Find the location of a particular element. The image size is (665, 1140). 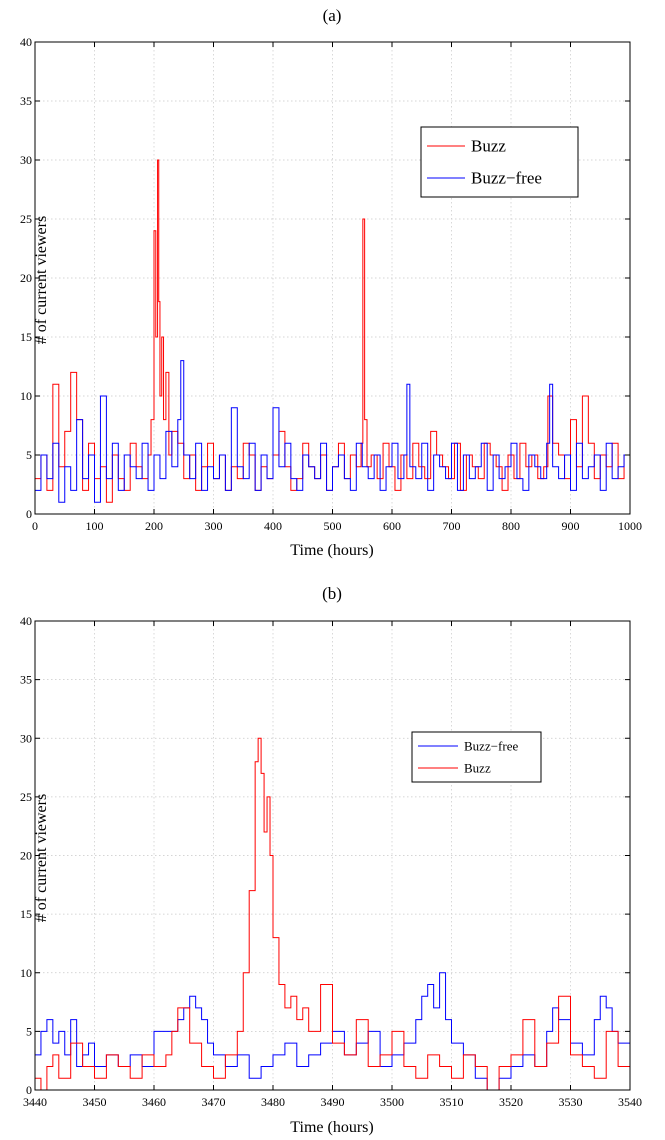

panel-a-x-tick-label: 600 is located at coordinates (392, 526).